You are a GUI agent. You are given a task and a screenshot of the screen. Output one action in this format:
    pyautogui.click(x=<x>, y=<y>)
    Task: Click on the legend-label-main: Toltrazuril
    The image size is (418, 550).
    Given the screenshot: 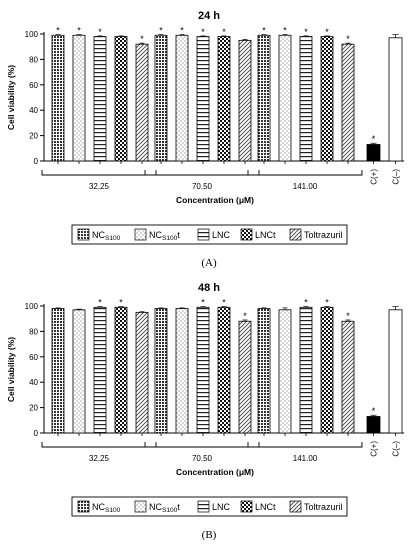 What is the action you would take?
    pyautogui.click(x=323, y=507)
    